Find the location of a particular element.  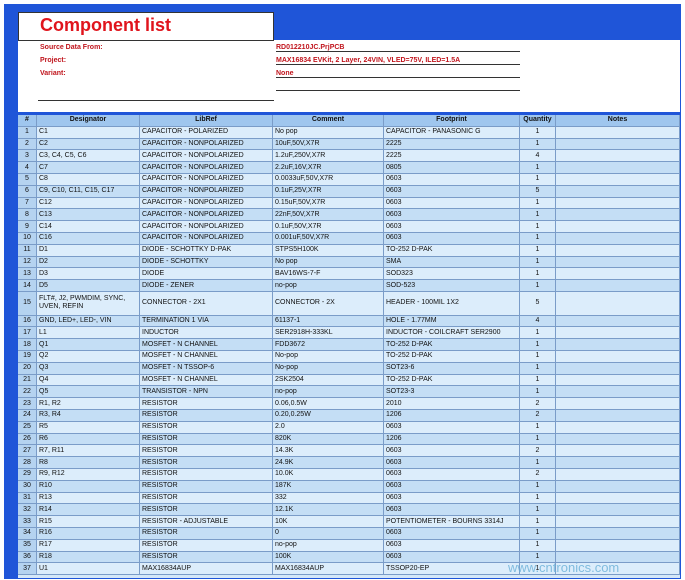

cell: MOSFET - N CHANNEL is located at coordinates (206, 380).